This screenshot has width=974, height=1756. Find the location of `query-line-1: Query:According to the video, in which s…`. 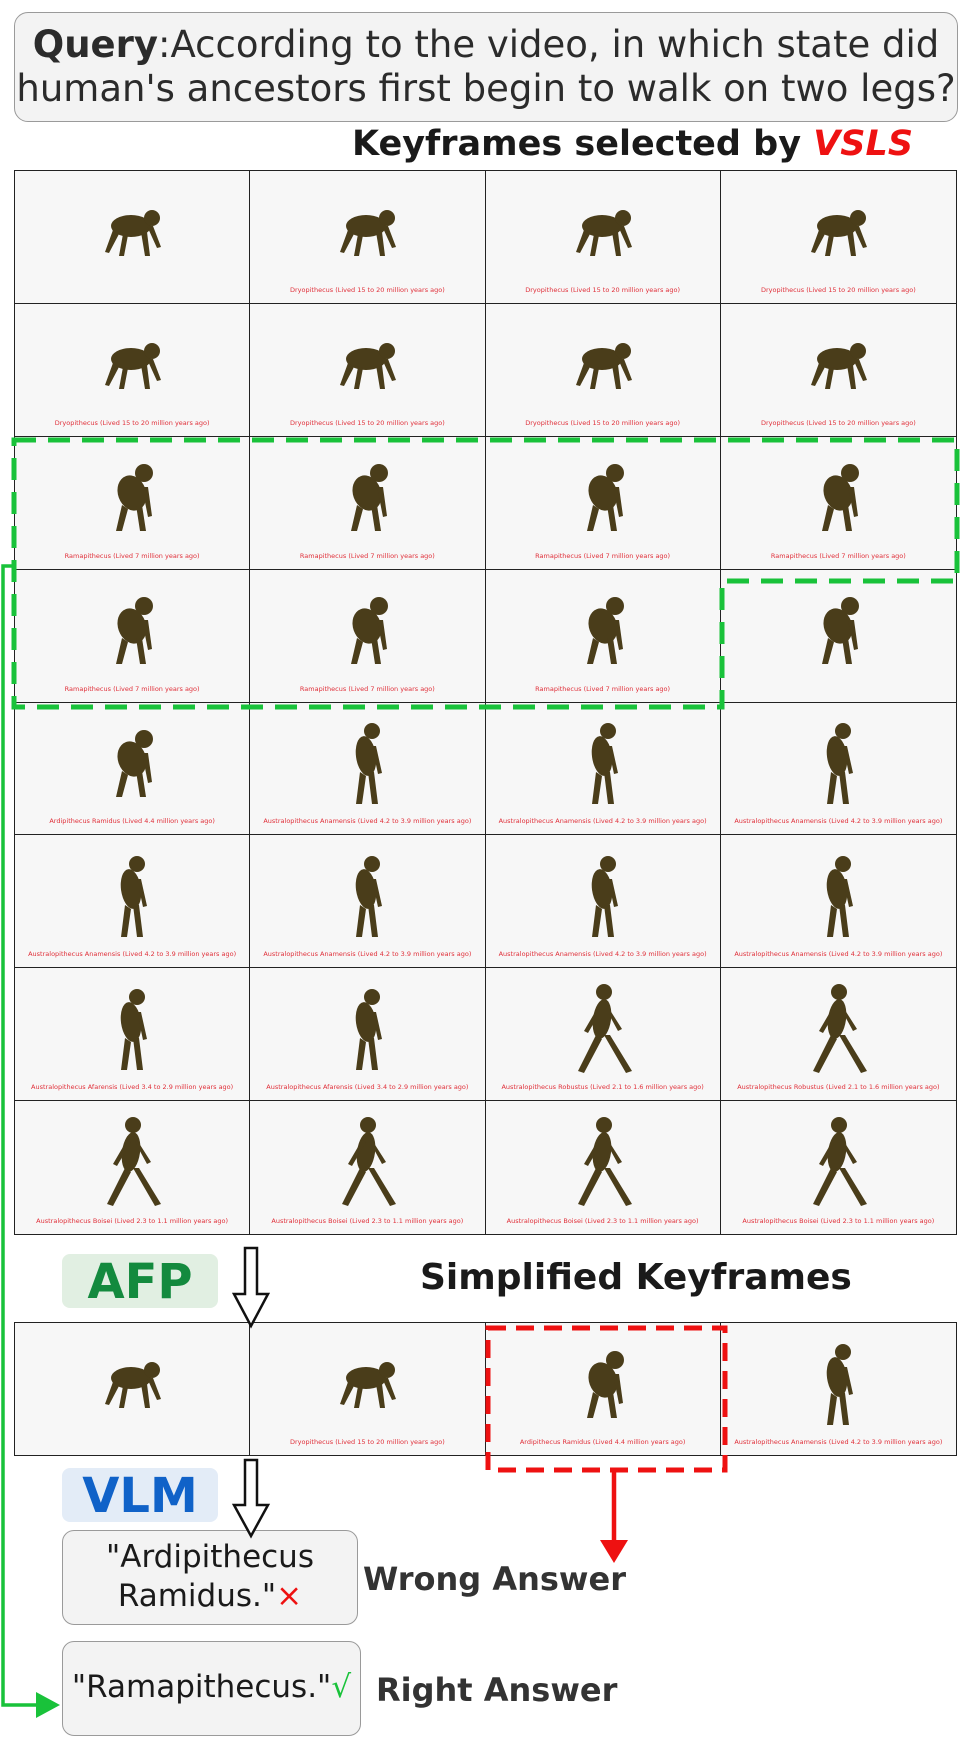

query-line-1: Query:According to the video, in which s… is located at coordinates (486, 45).